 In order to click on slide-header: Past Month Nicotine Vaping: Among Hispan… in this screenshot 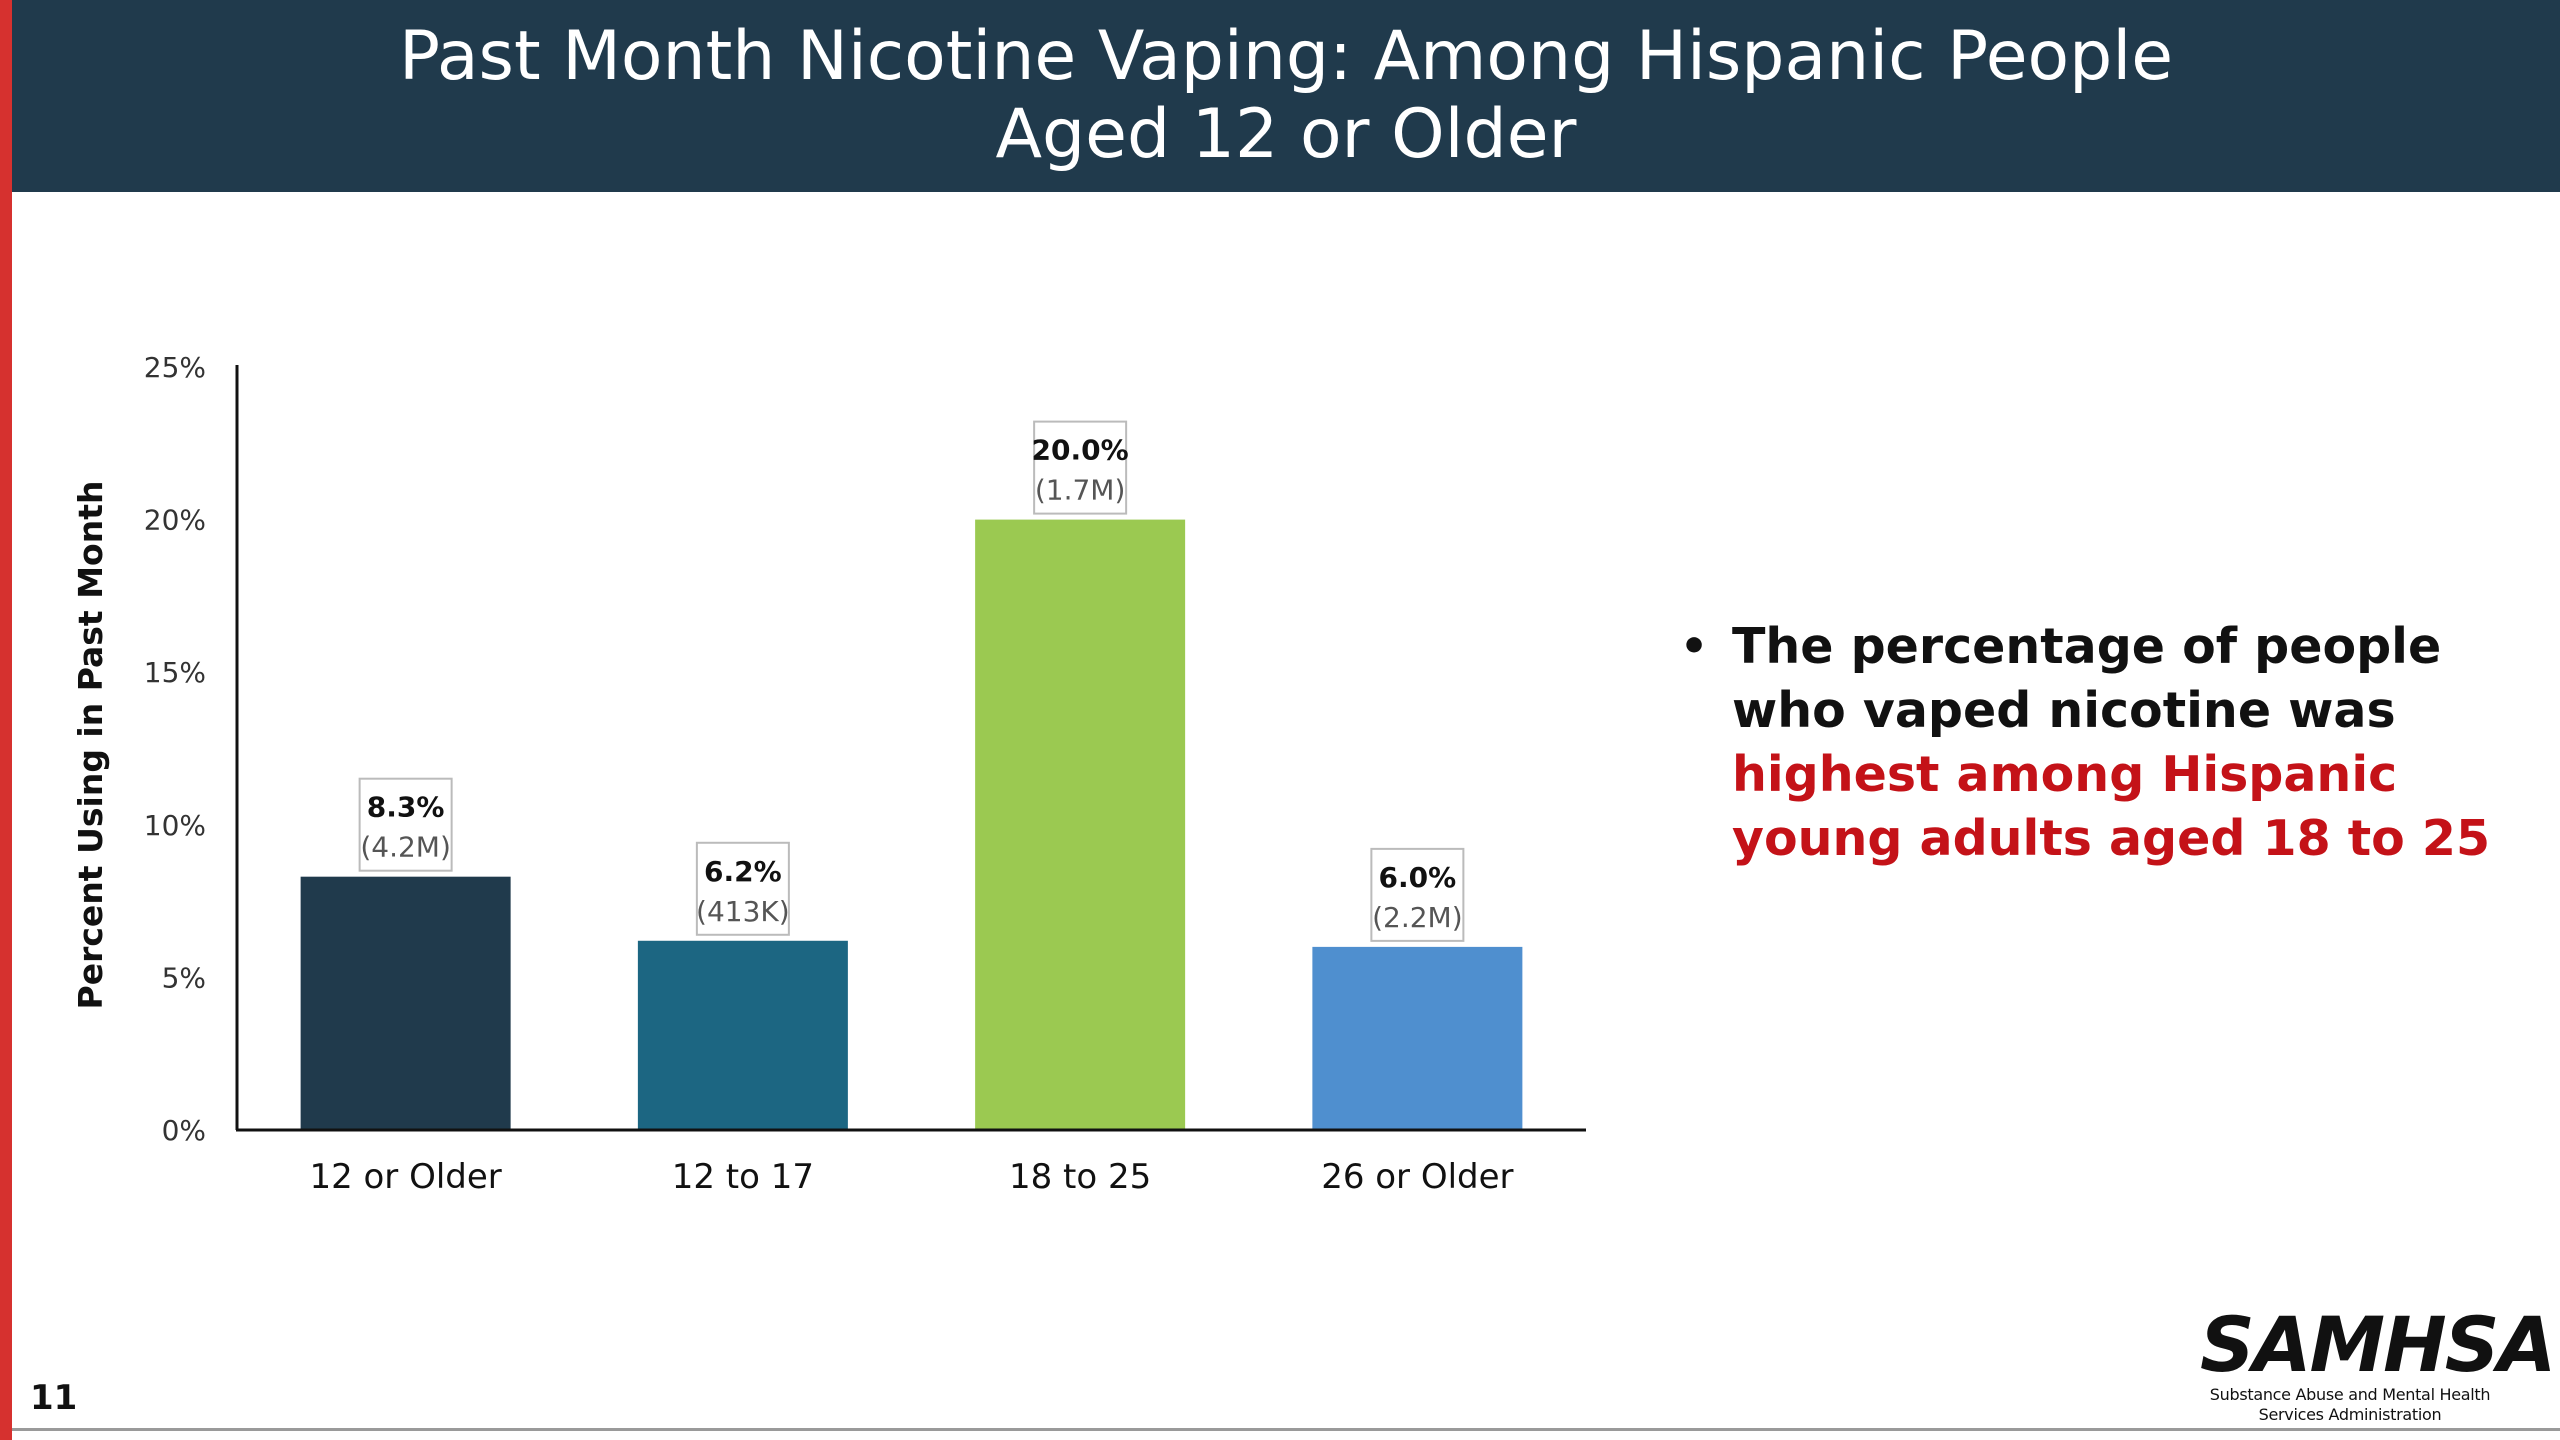, I will do `click(1286, 96)`.